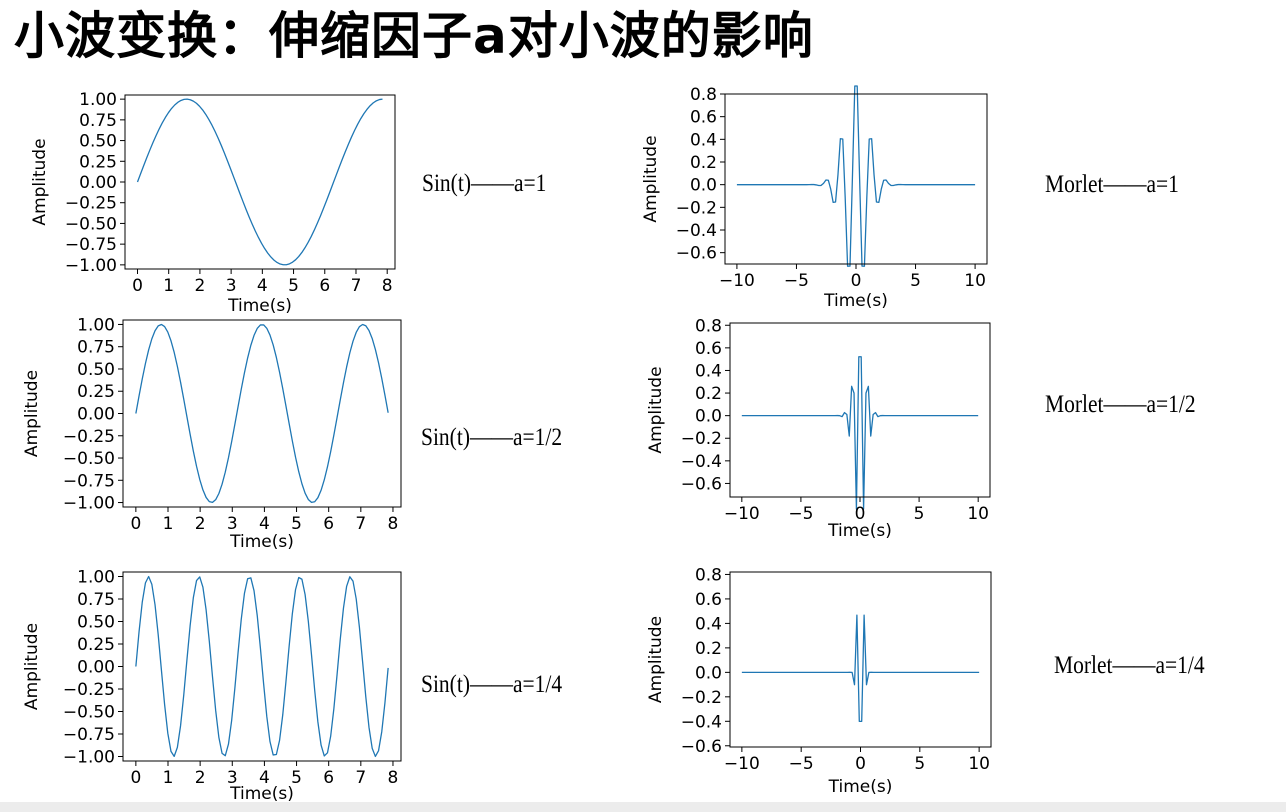  What do you see at coordinates (414, 36) in the screenshot?
I see `slide-title: 小波变换：伸缩因子a对小波的影响` at bounding box center [414, 36].